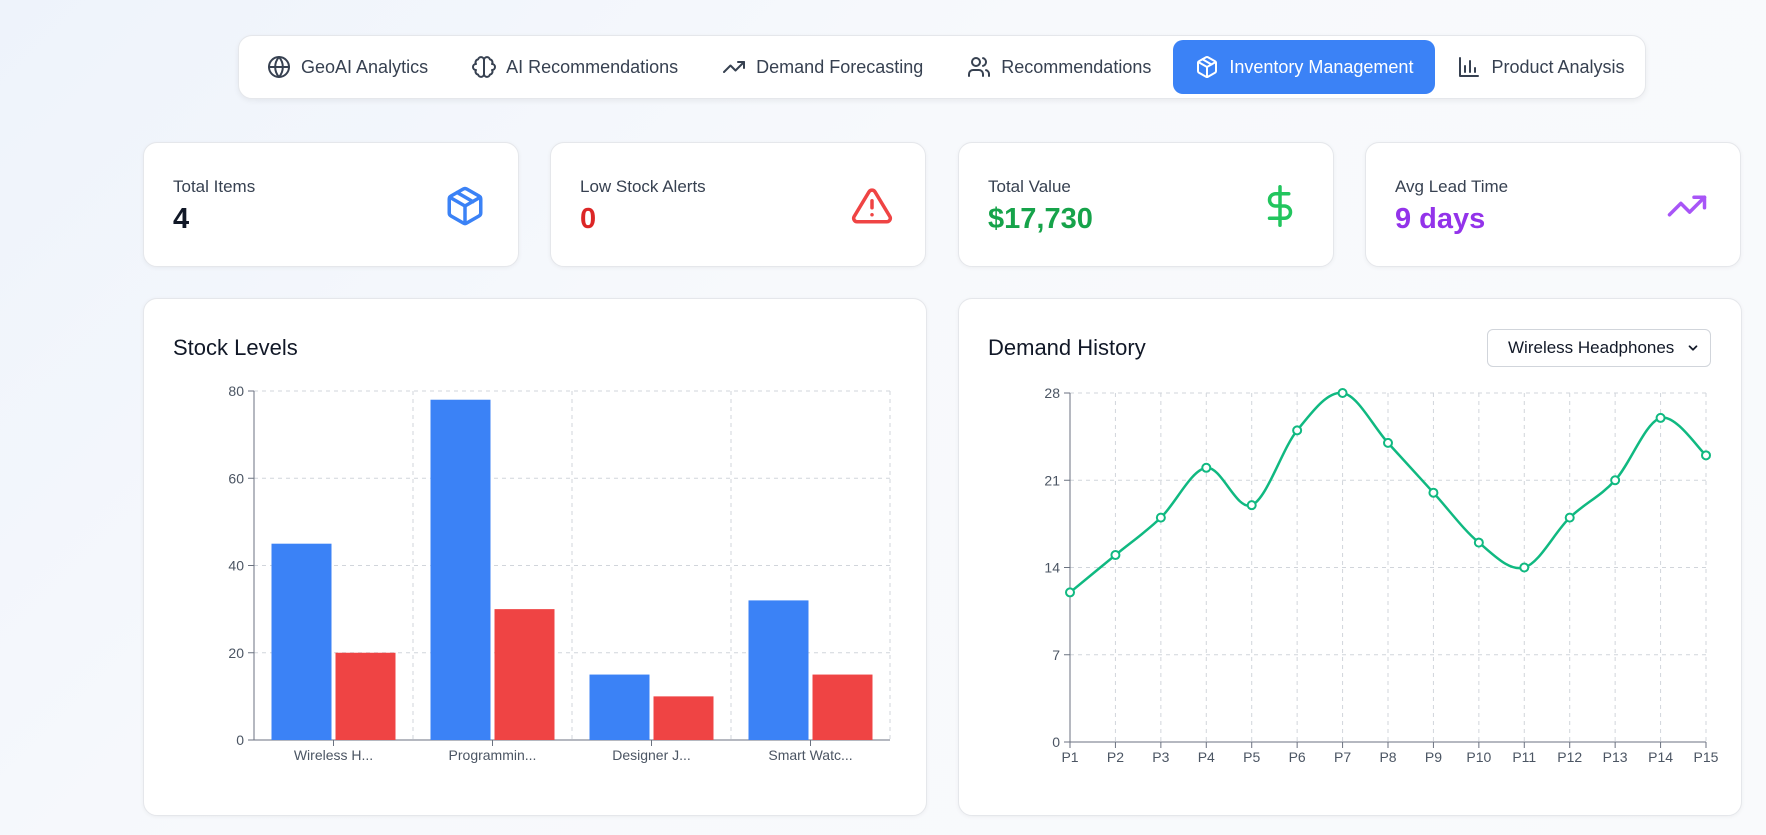  Describe the element at coordinates (236, 566) in the screenshot. I see `y-tick-label: 40` at that location.